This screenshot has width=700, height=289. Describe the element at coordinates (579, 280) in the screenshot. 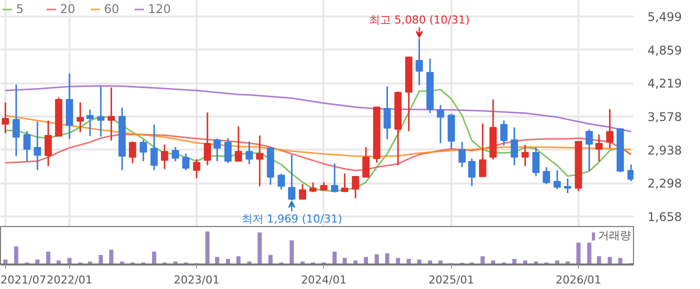

I see `x-tick-label: 2026/01` at that location.